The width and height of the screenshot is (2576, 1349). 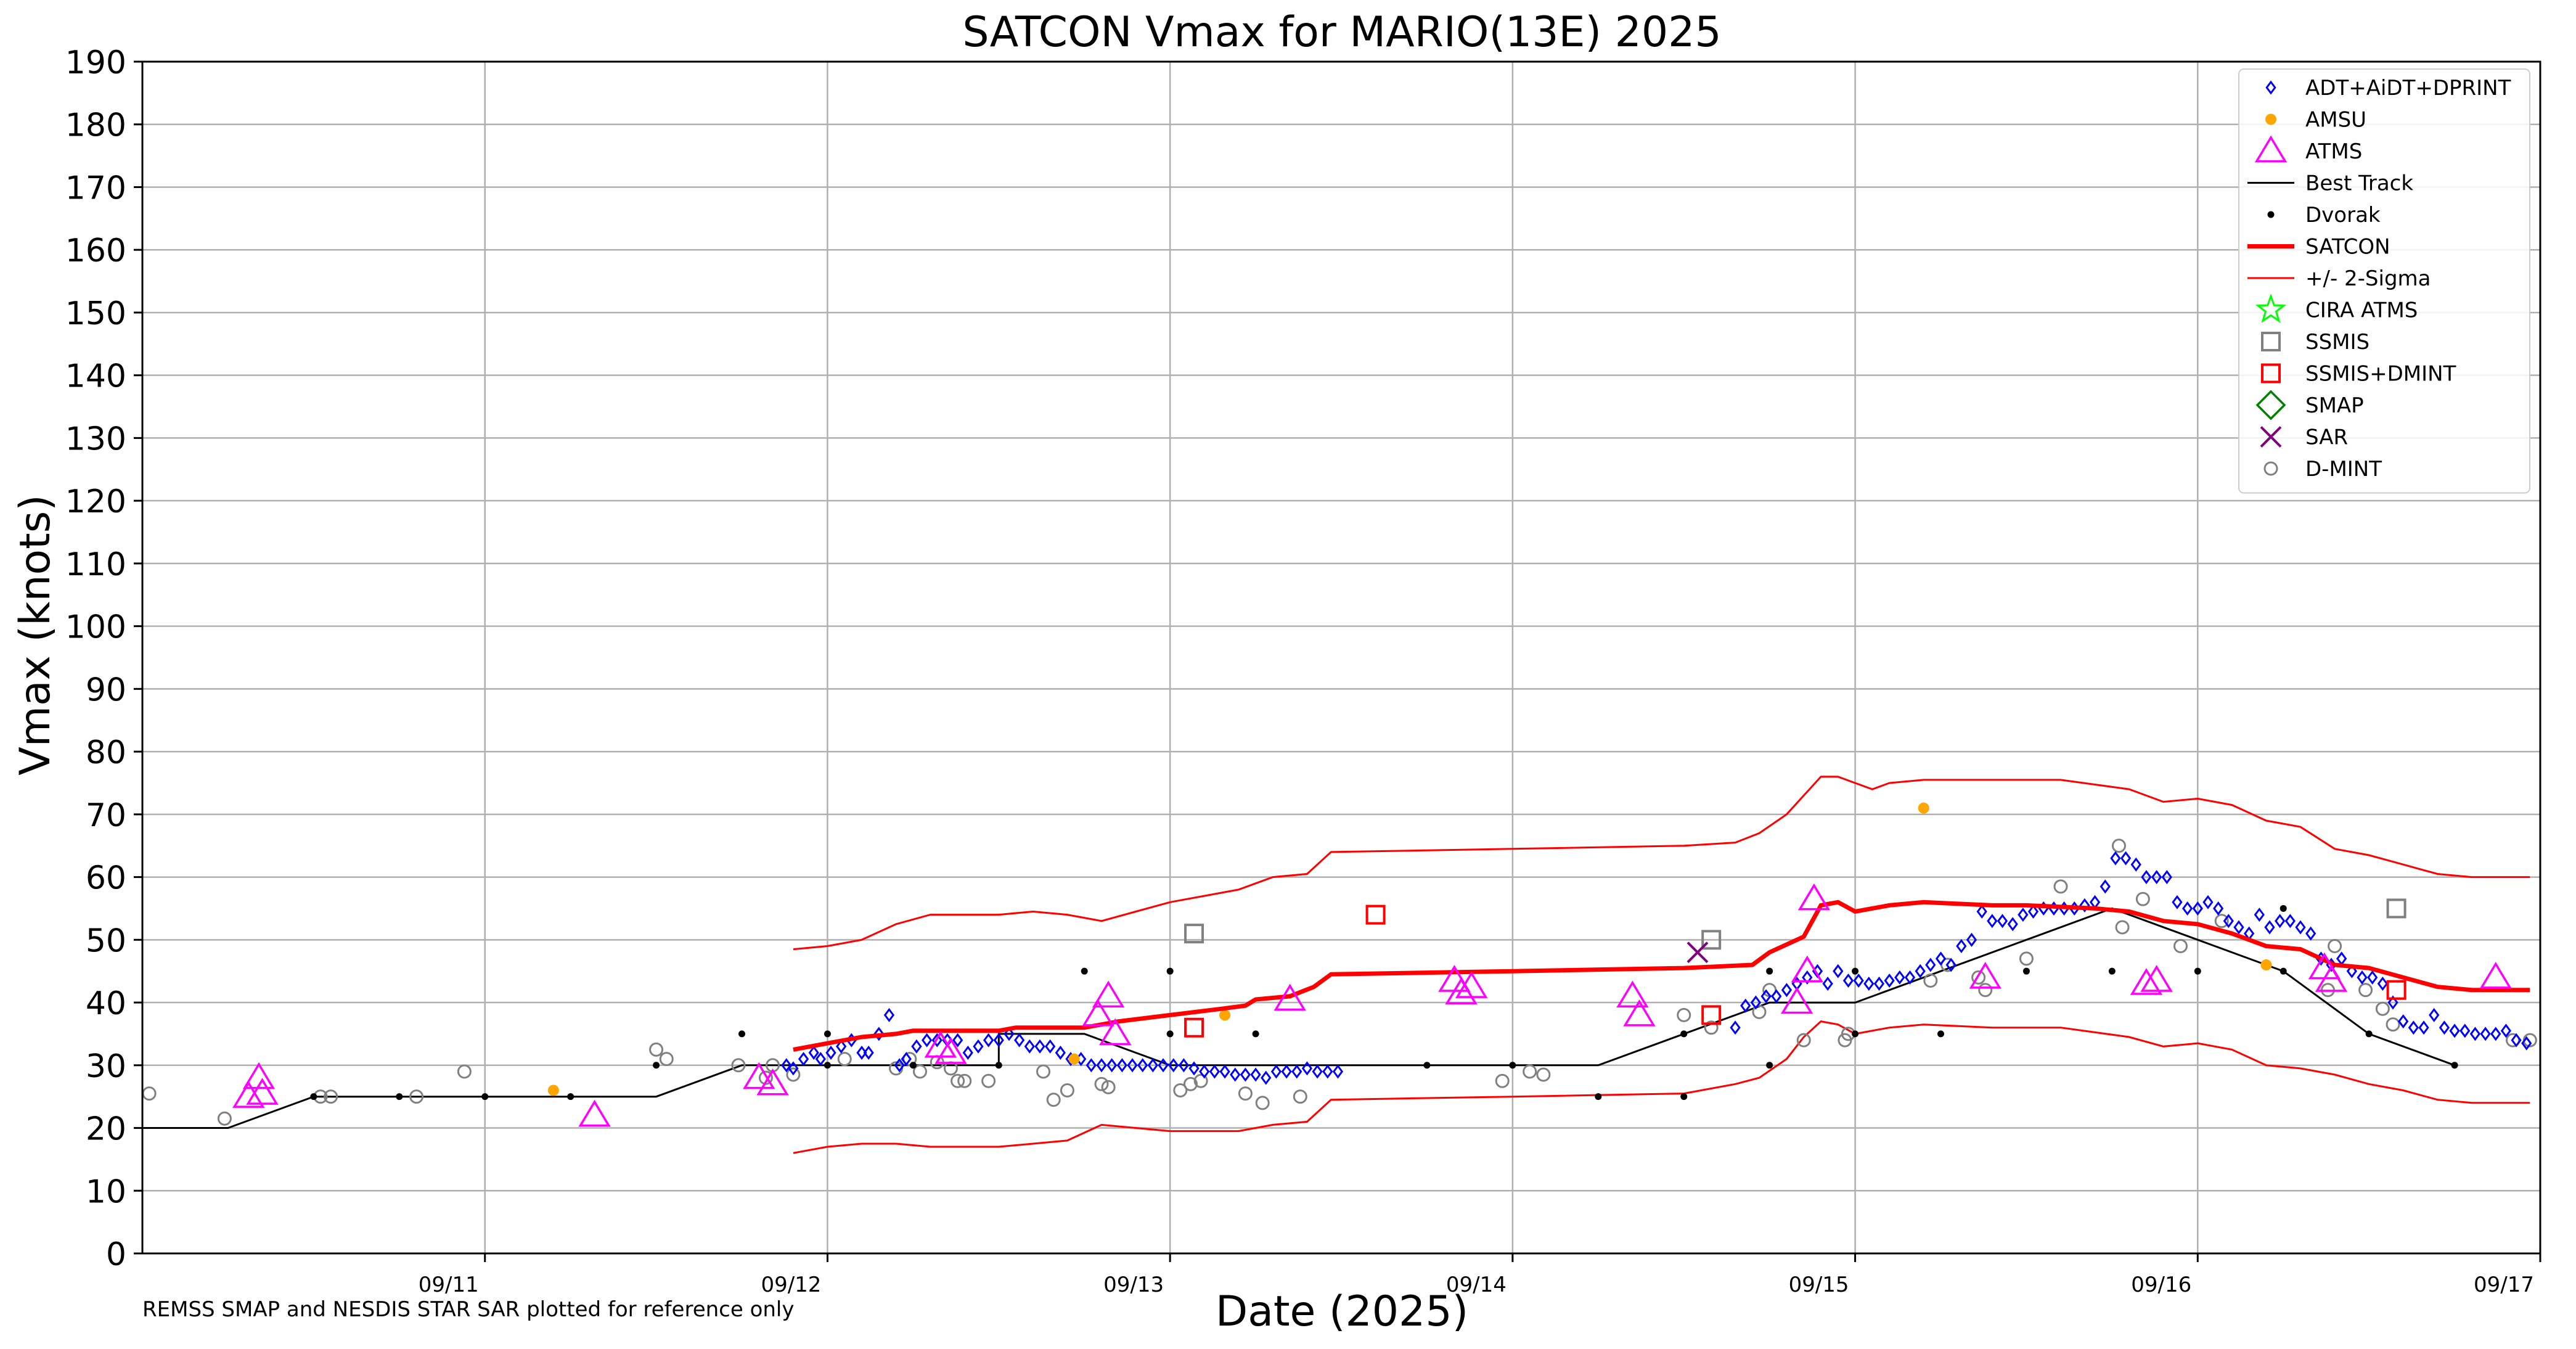 I want to click on legend-label: SAR, so click(x=2326, y=437).